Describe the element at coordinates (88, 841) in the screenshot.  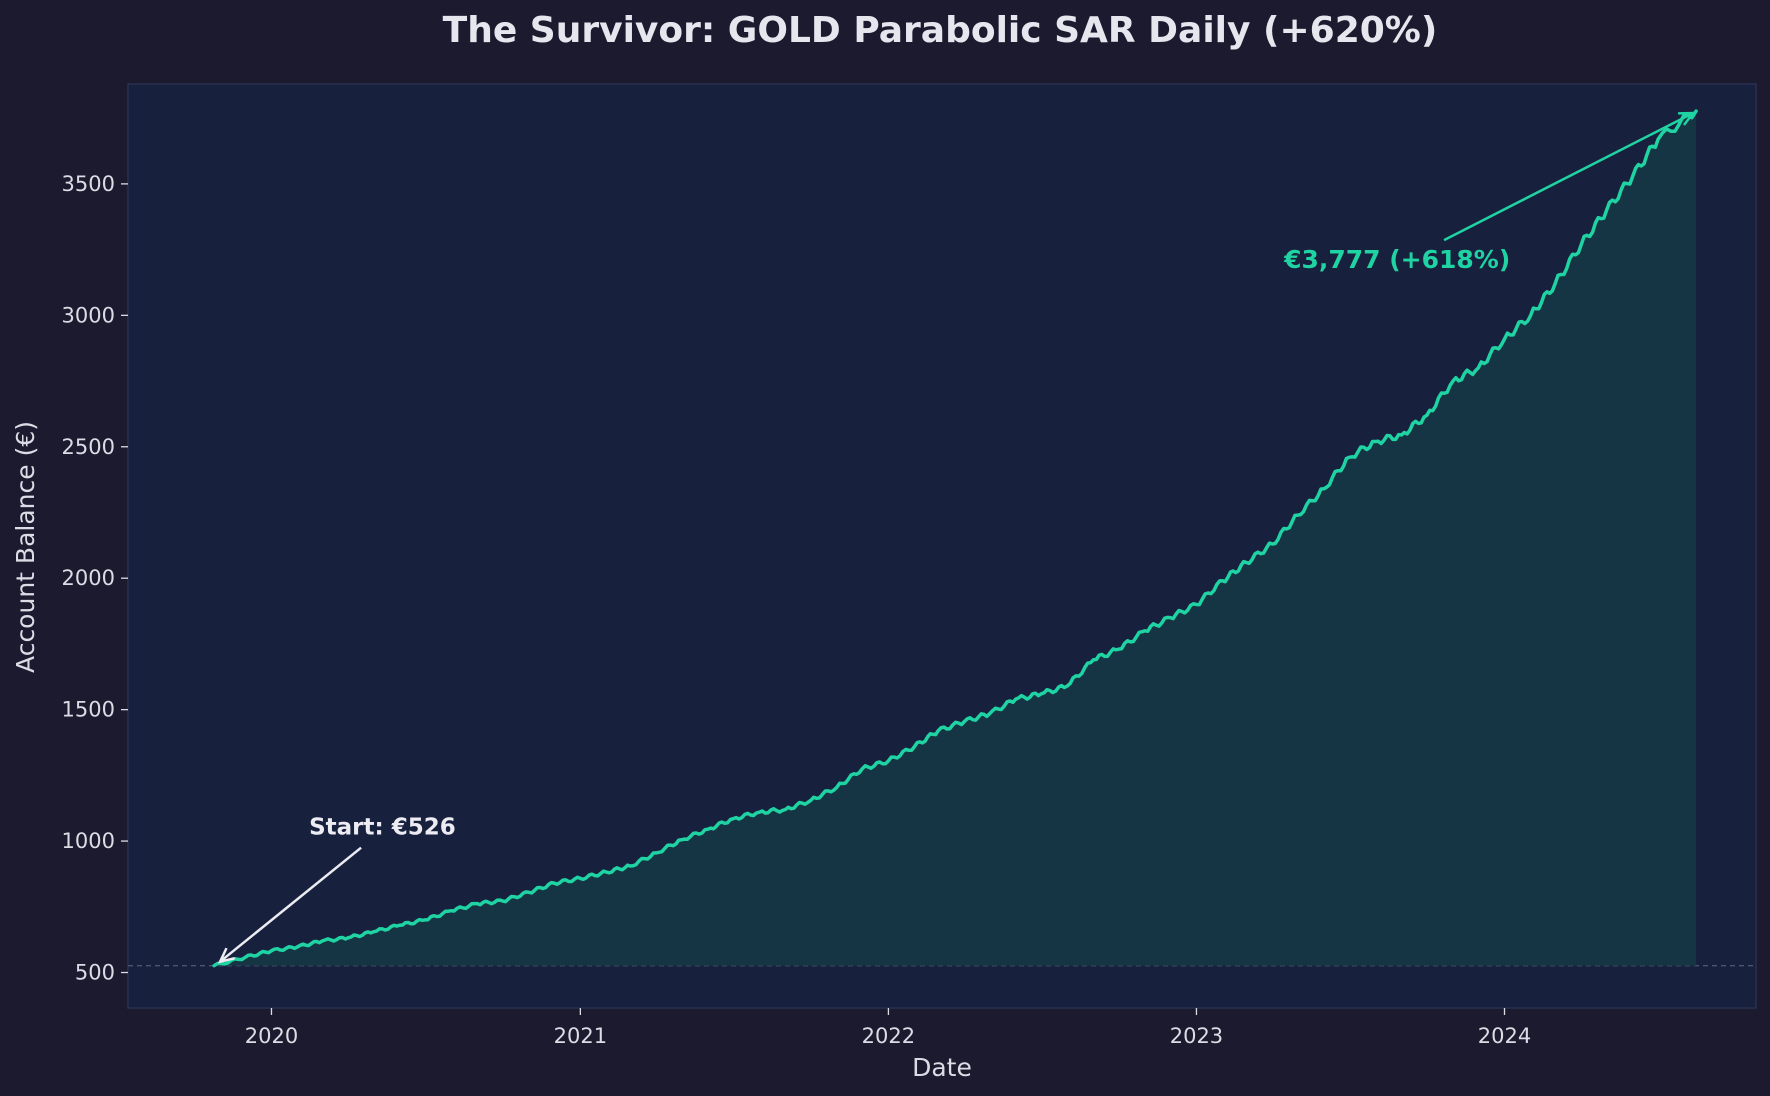
I see `y-tick-label: 1000` at that location.